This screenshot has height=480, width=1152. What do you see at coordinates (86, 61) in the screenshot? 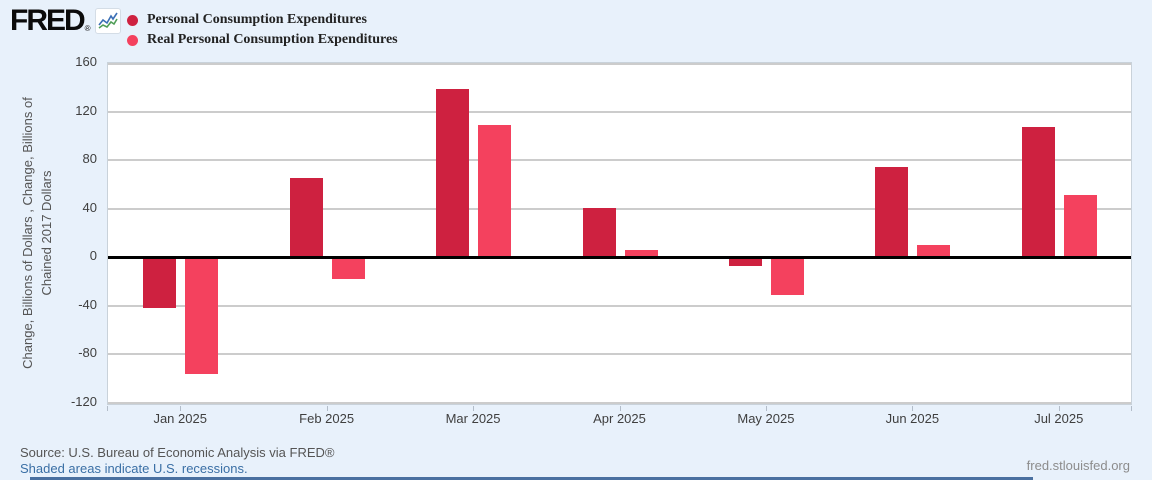
I see `y-tick-label: 160` at bounding box center [86, 61].